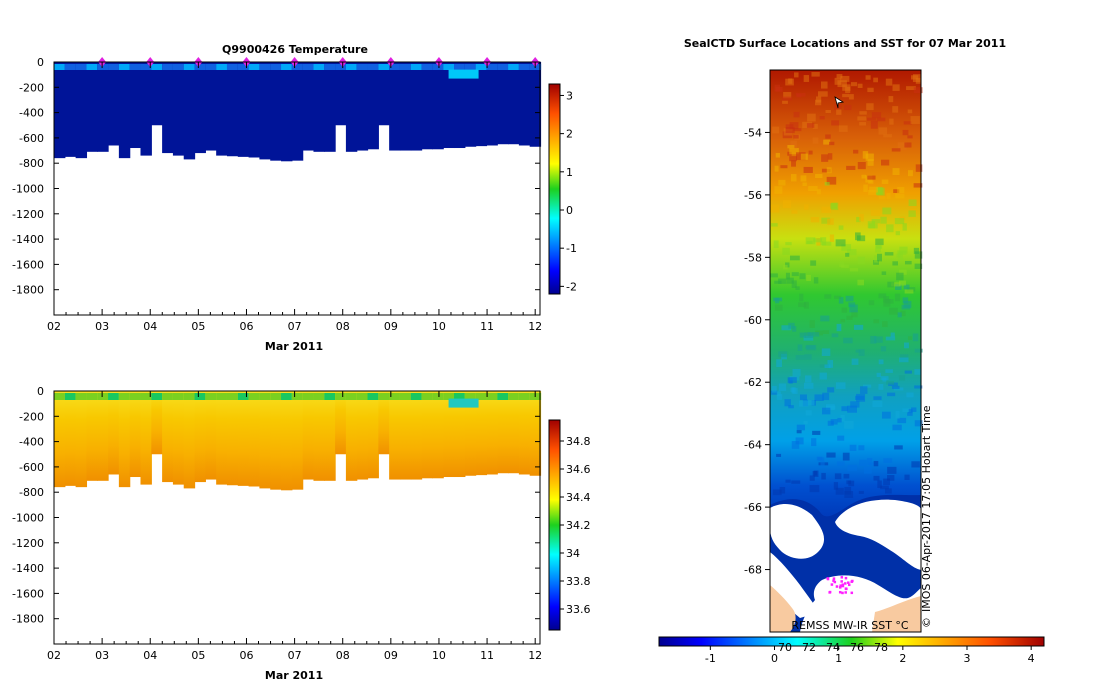 This screenshot has height=700, width=1099. I want to click on y-tick-label: 0, so click(40, 62).